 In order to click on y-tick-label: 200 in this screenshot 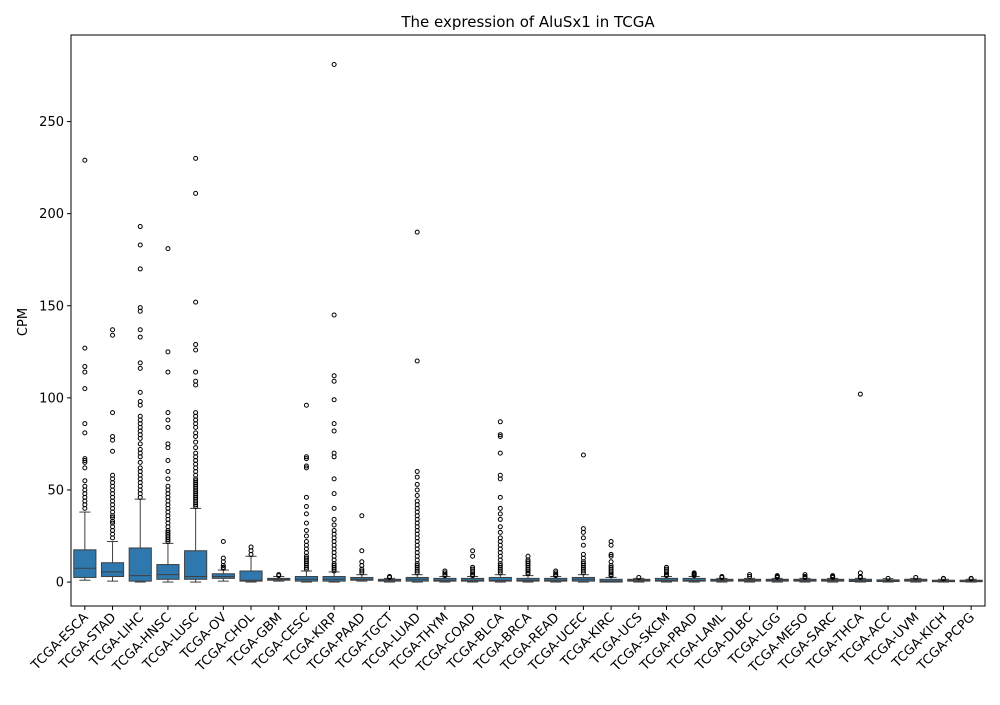, I will do `click(51, 214)`.